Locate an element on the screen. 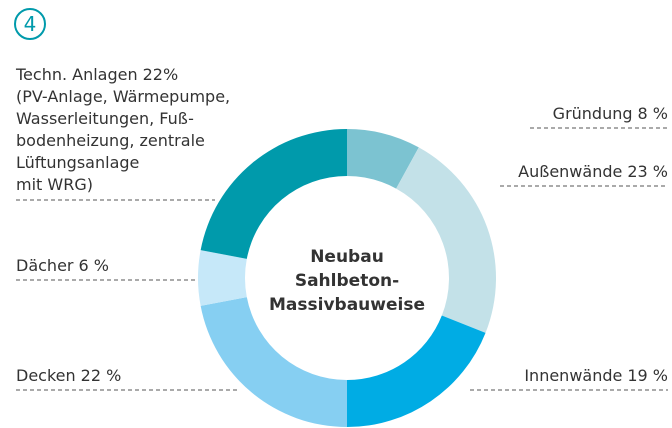 This screenshot has width=672, height=428. value-label: 22 % is located at coordinates (101, 375).